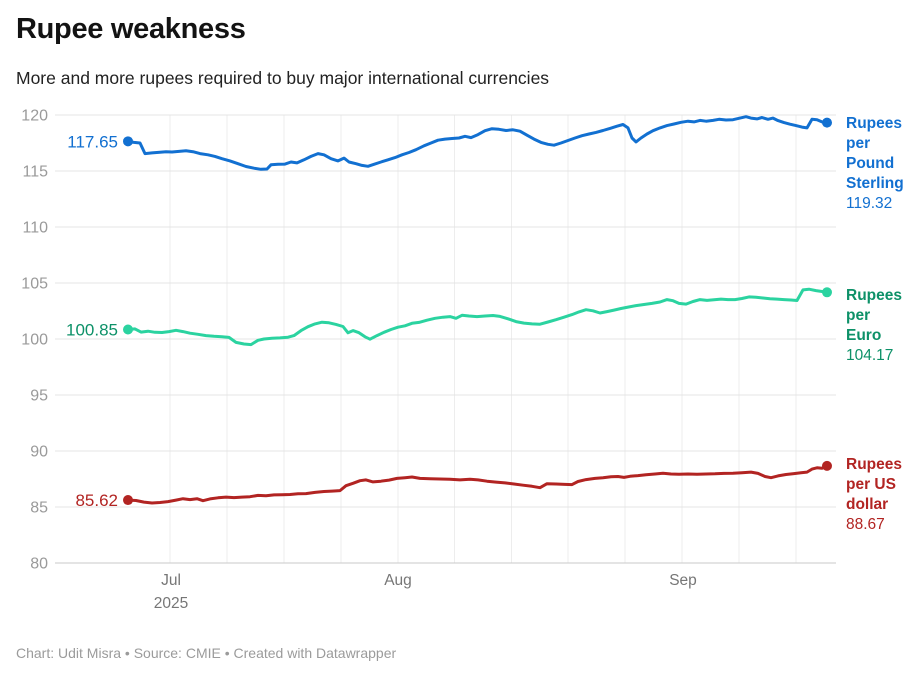 The width and height of the screenshot is (920, 678). I want to click on y-tick-label: 80, so click(39, 564).